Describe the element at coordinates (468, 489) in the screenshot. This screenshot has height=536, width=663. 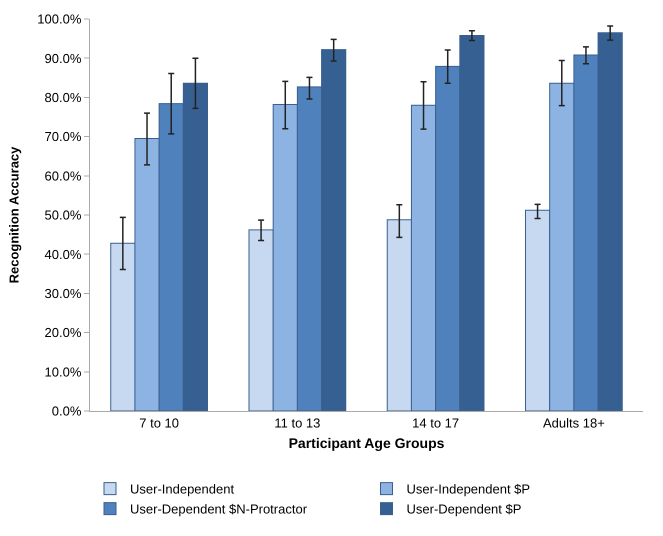
I see `legend-label: User-Independent $P` at that location.